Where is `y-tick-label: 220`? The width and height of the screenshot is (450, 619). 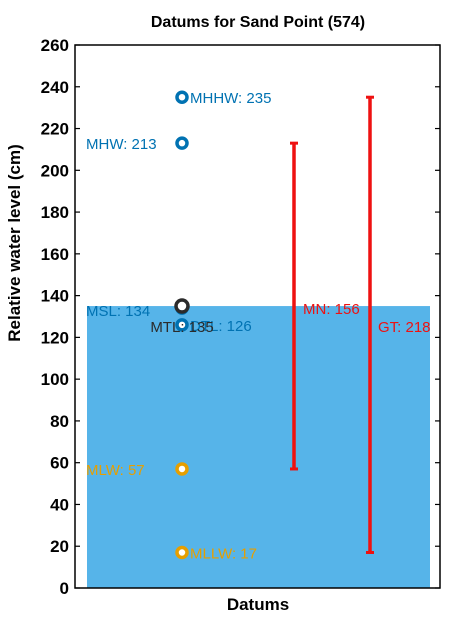
y-tick-label: 220 is located at coordinates (55, 129).